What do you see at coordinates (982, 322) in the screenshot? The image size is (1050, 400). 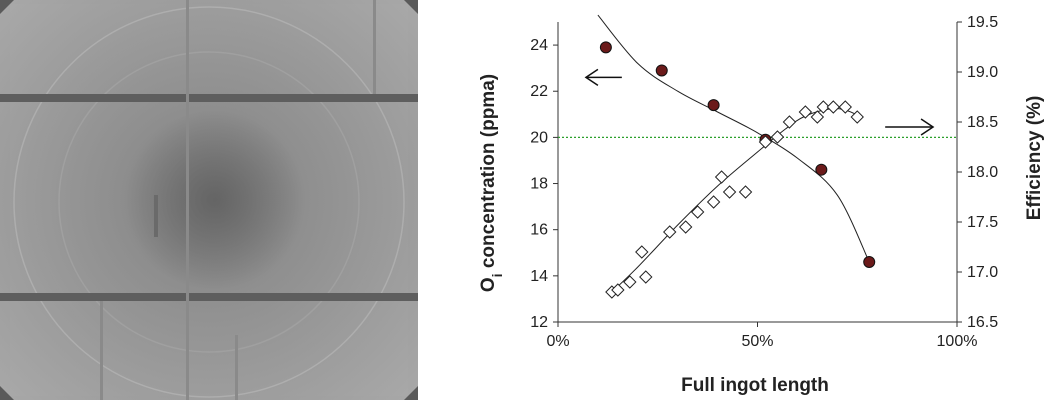 I see `y-right-tick-label: 16.5` at bounding box center [982, 322].